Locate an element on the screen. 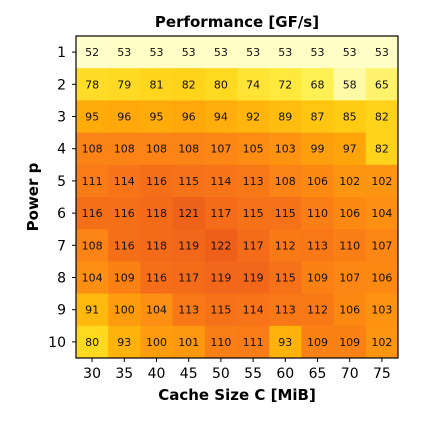  x-tick-label: 55 is located at coordinates (253, 374).